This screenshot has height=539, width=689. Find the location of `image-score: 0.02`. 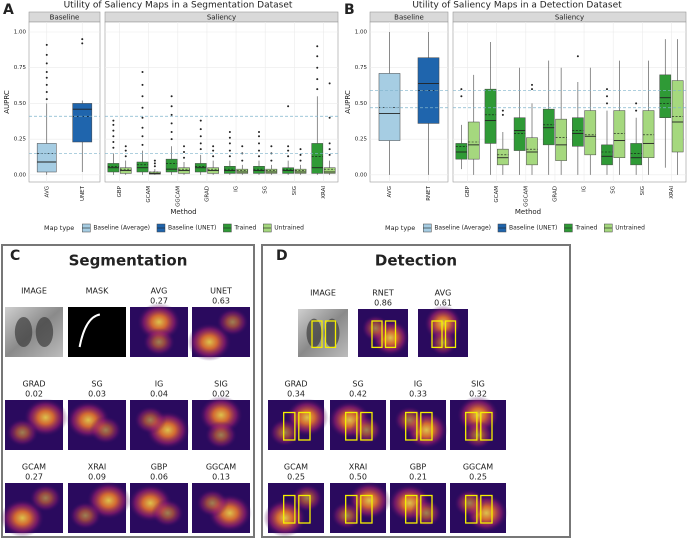

image-score: 0.02 is located at coordinates (221, 394).